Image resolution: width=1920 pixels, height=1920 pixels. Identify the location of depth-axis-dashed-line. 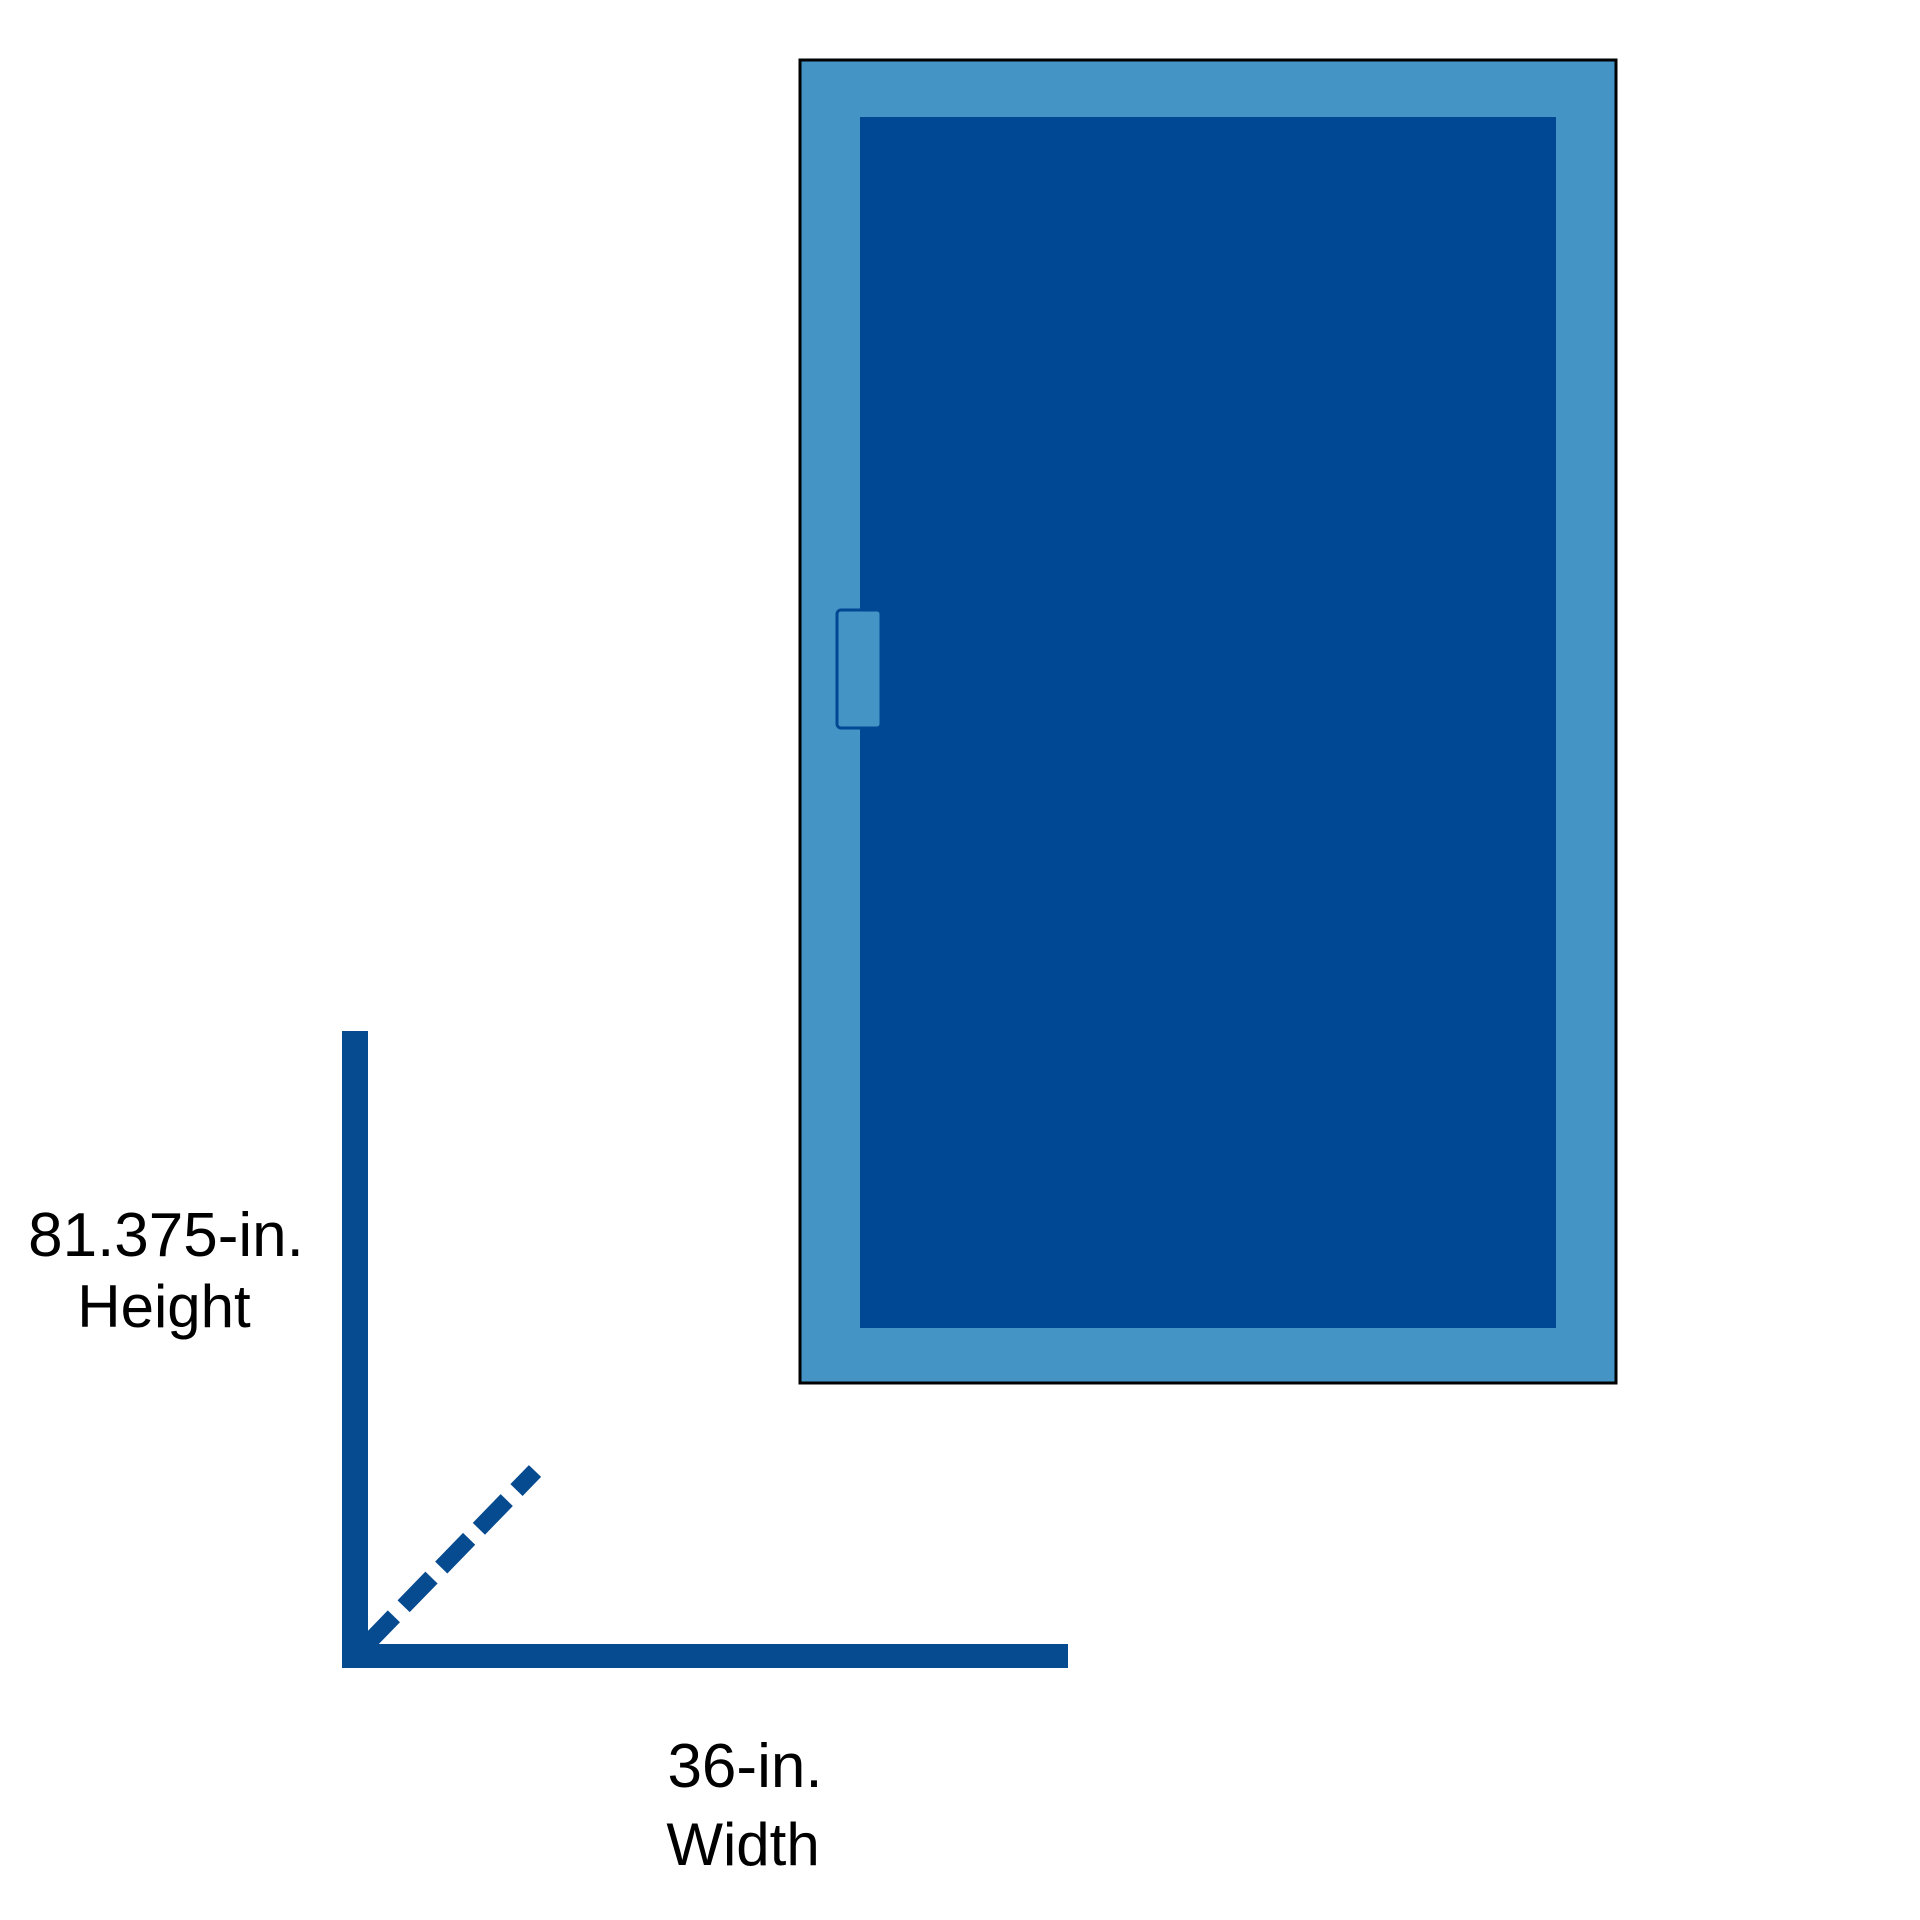
(450, 1558).